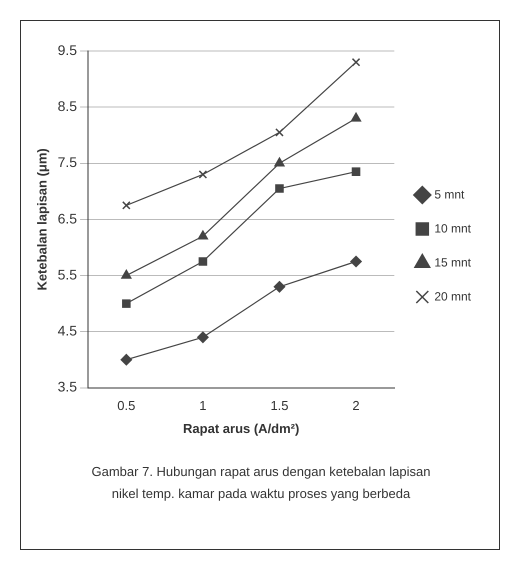 This screenshot has width=527, height=568. I want to click on y-tick-label: 8.5, so click(68, 106).